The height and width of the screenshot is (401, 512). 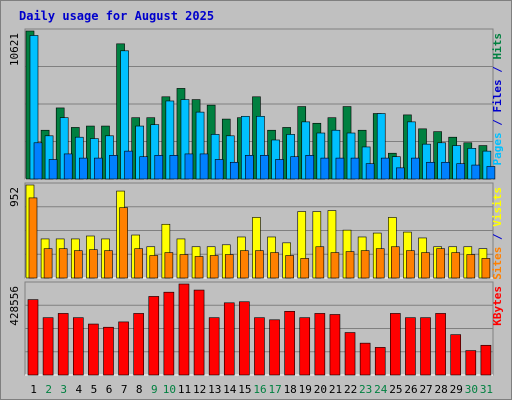 I want to click on x-tick-label-6: 6, so click(x=109, y=389).